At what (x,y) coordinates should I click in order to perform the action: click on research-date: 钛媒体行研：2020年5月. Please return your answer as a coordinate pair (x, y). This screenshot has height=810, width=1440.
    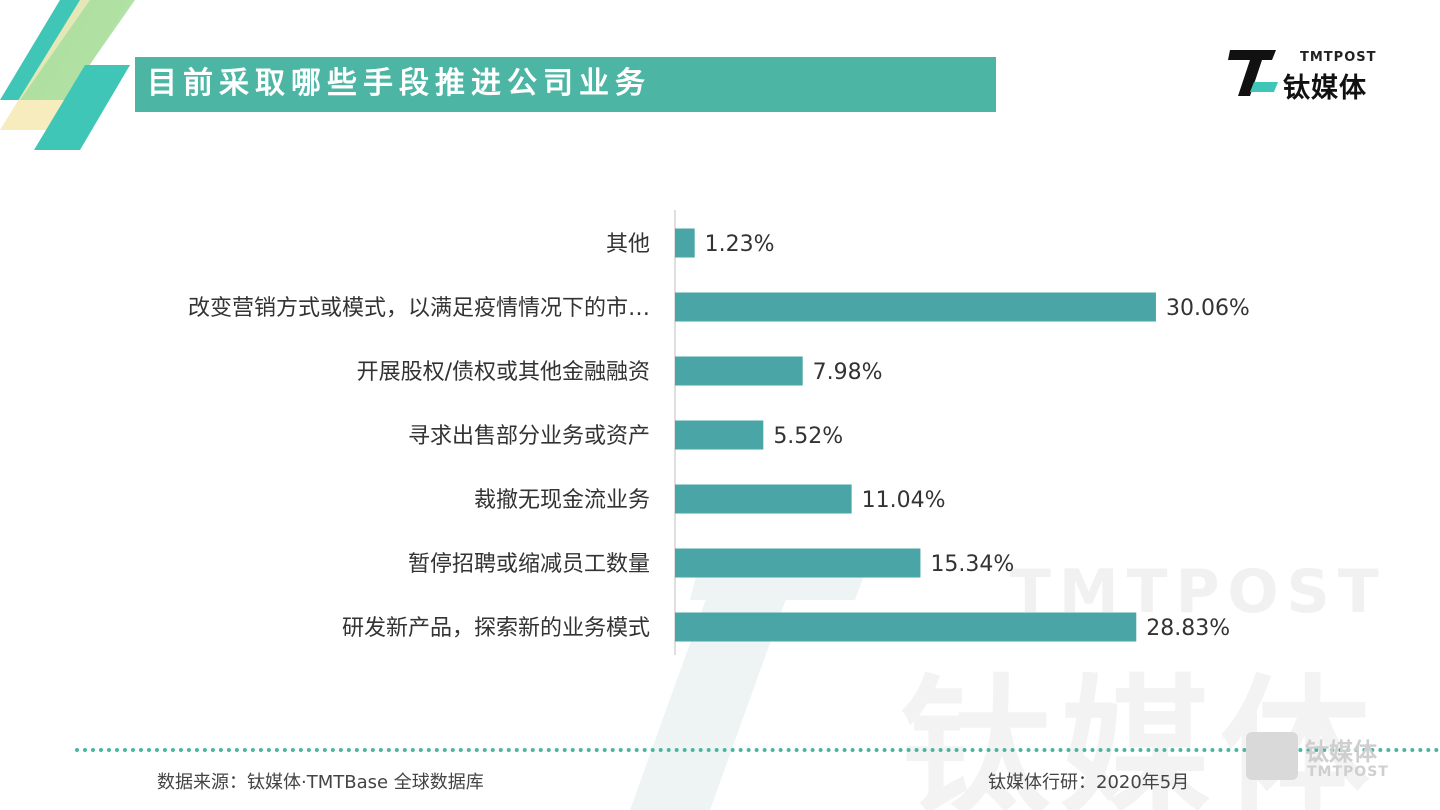
    Looking at the image, I should click on (1089, 782).